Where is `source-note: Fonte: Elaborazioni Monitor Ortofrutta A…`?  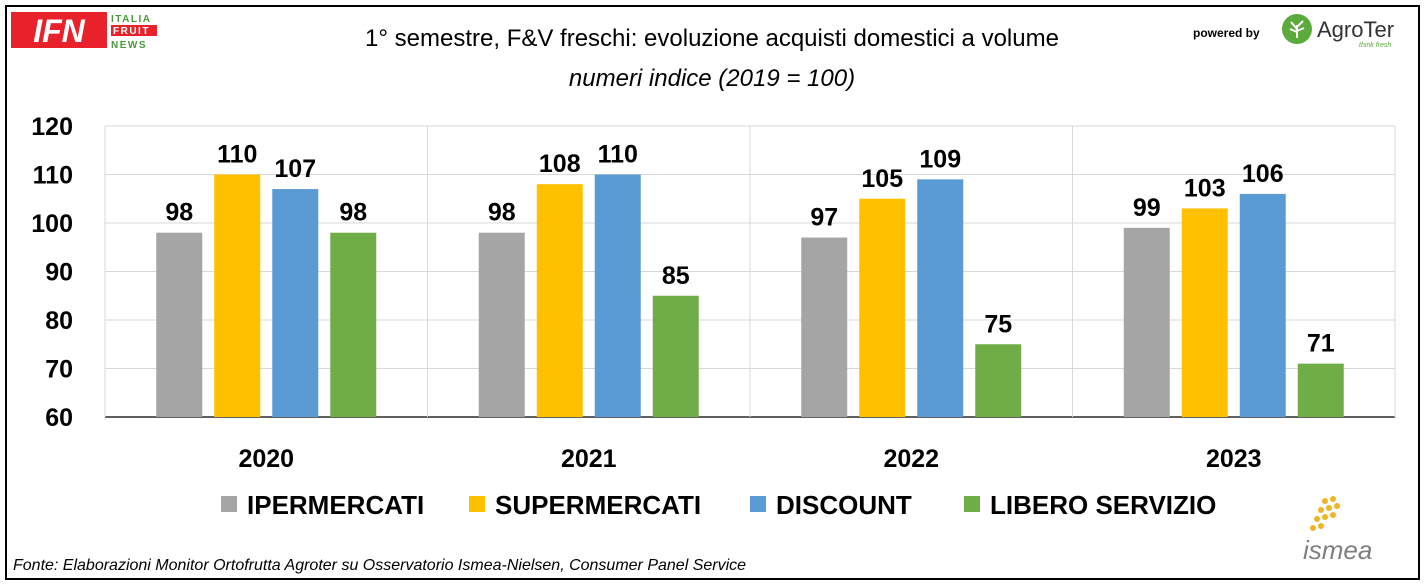
source-note: Fonte: Elaborazioni Monitor Ortofrutta A… is located at coordinates (379, 565).